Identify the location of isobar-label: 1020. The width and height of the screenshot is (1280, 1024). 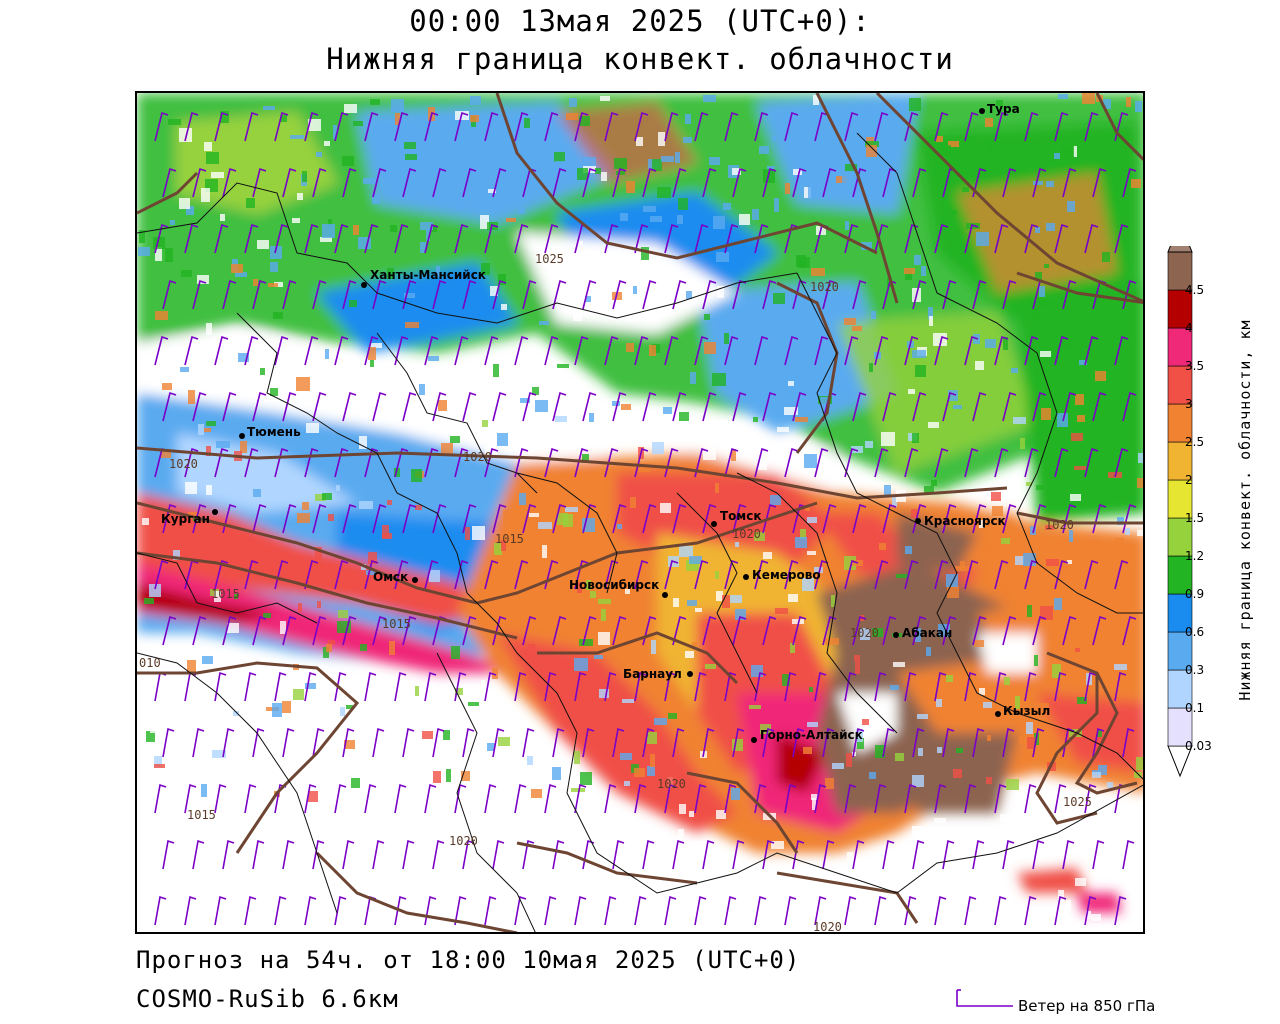
(824, 287).